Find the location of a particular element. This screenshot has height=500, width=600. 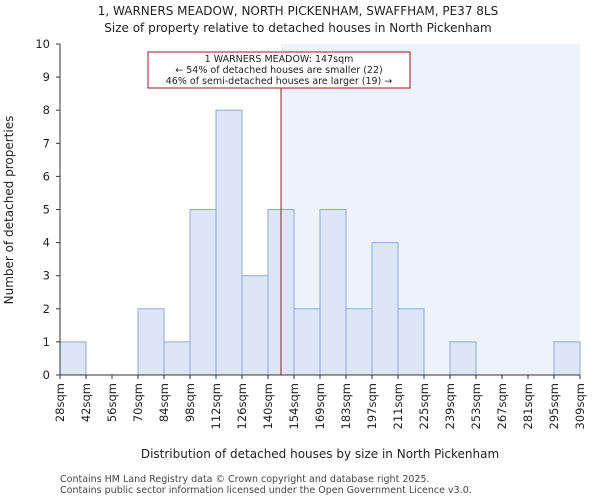

x-tick-label: 225sqm is located at coordinates (424, 406).